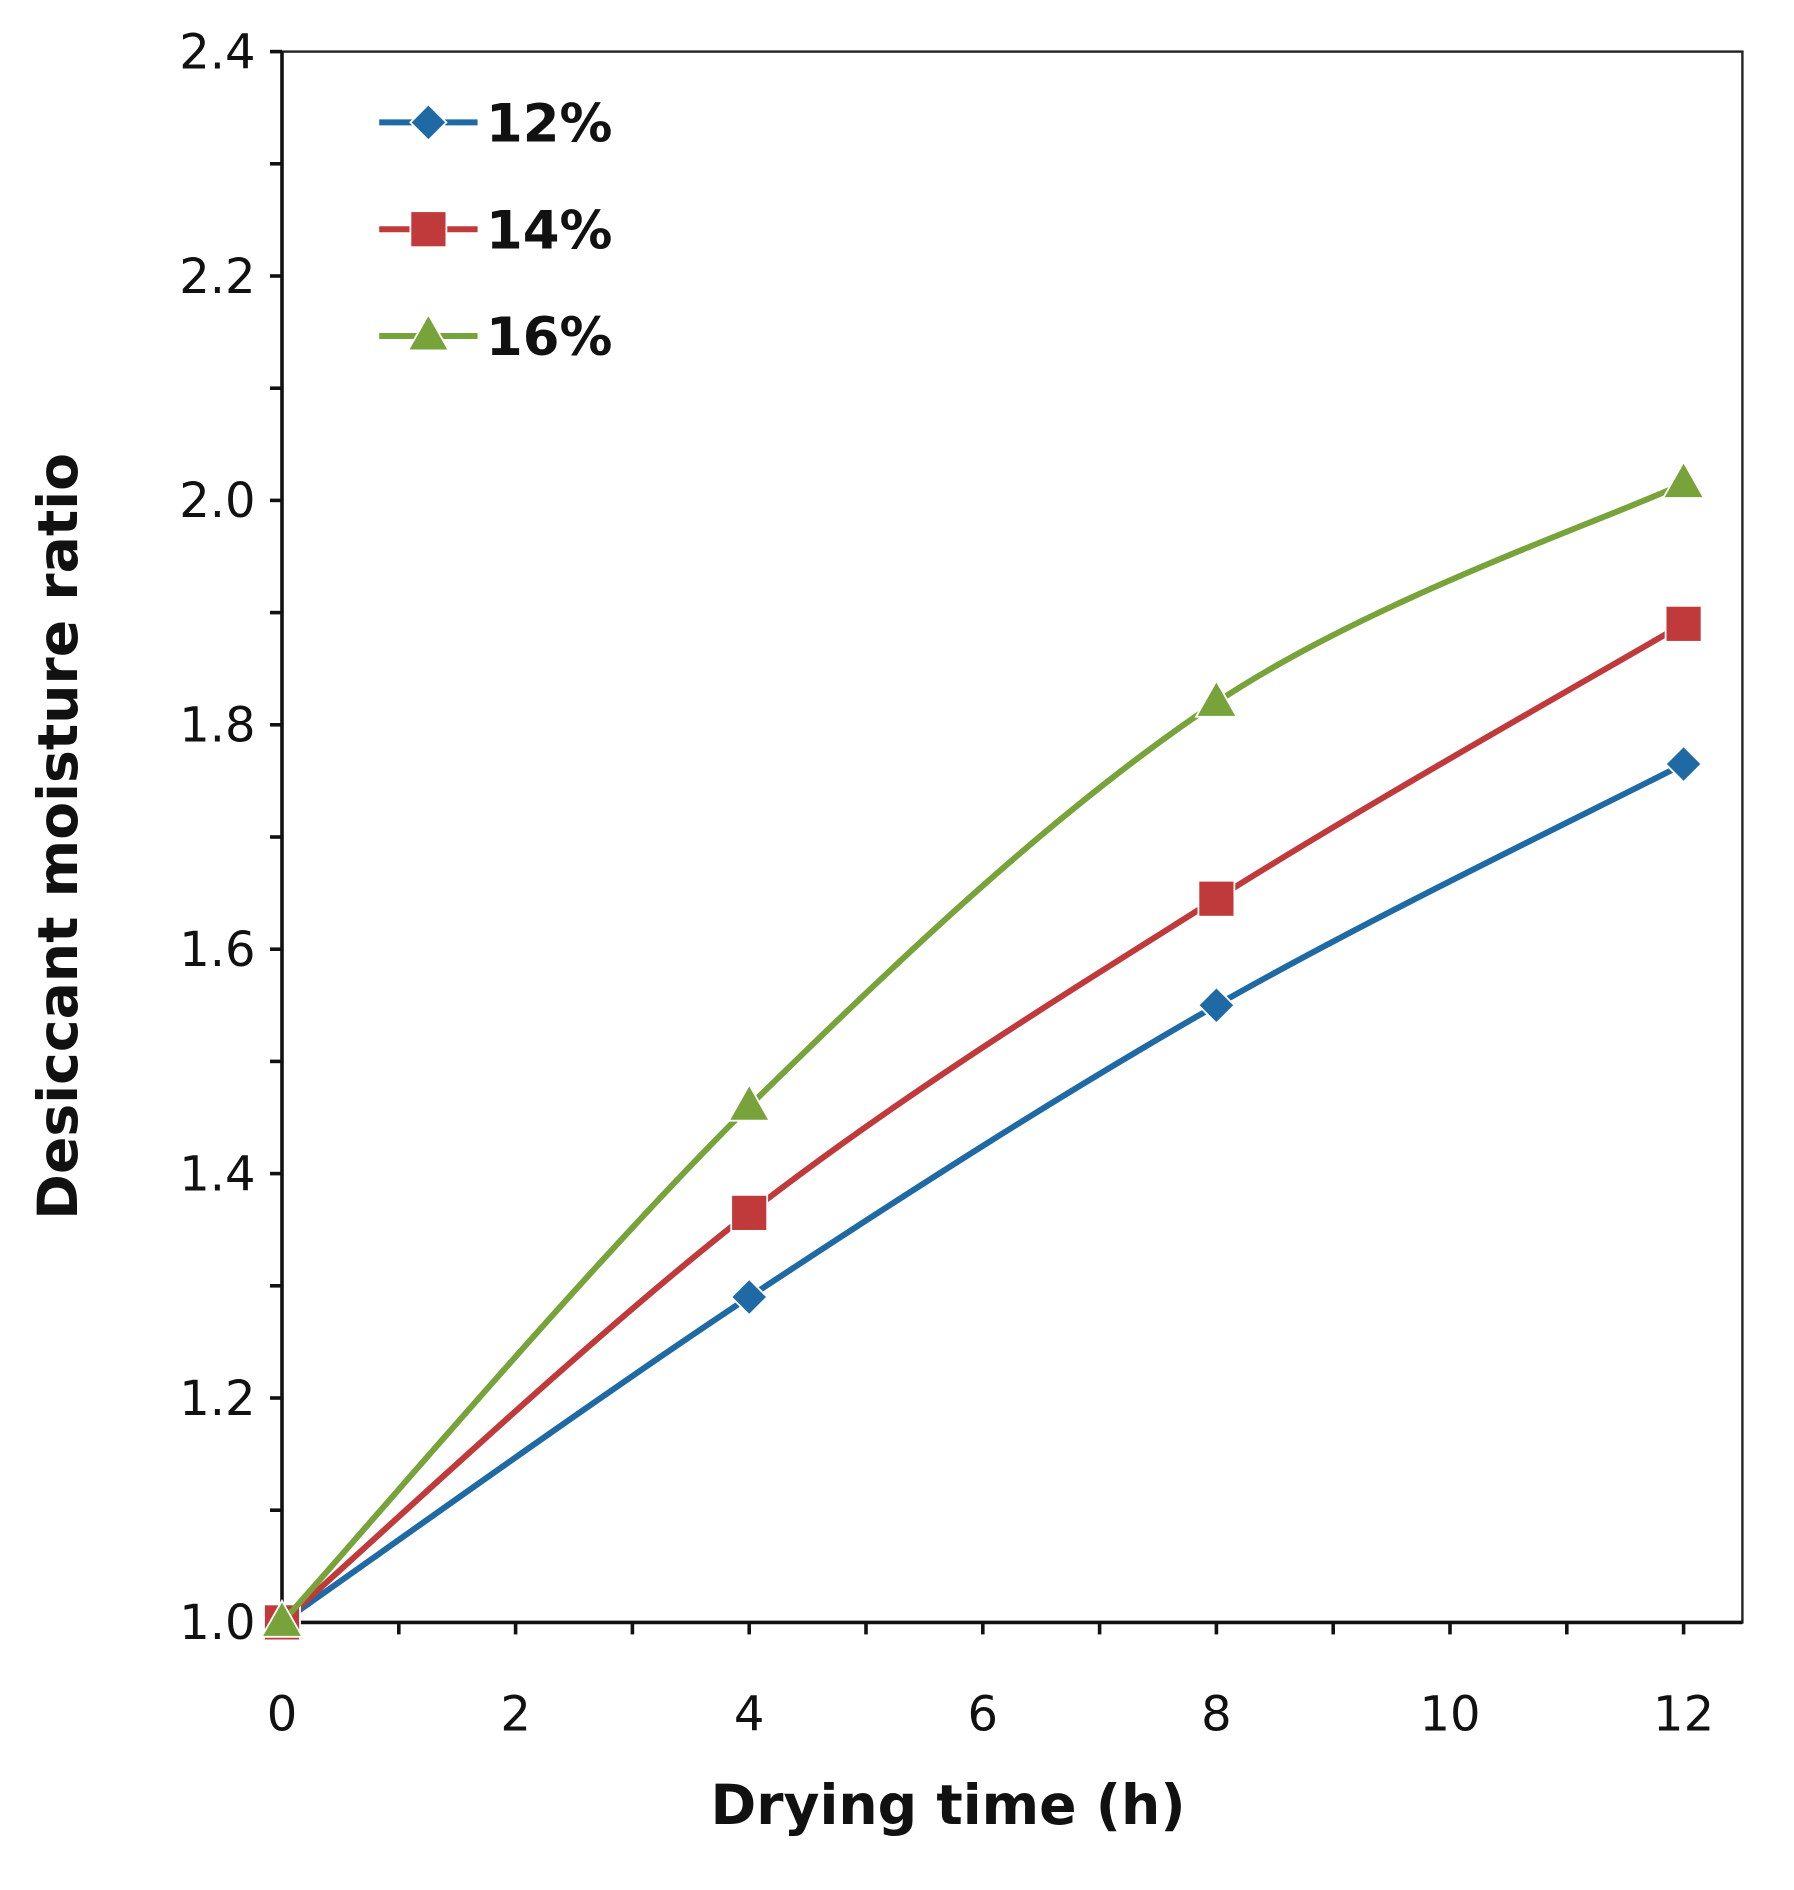  What do you see at coordinates (1216, 1714) in the screenshot?
I see `x-tick-label: 8` at bounding box center [1216, 1714].